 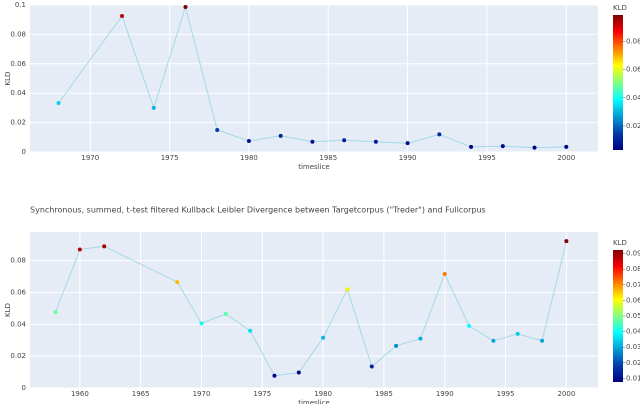 What do you see at coordinates (633, 347) in the screenshot?
I see `colorbar-tick-label: 0.03` at bounding box center [633, 347].